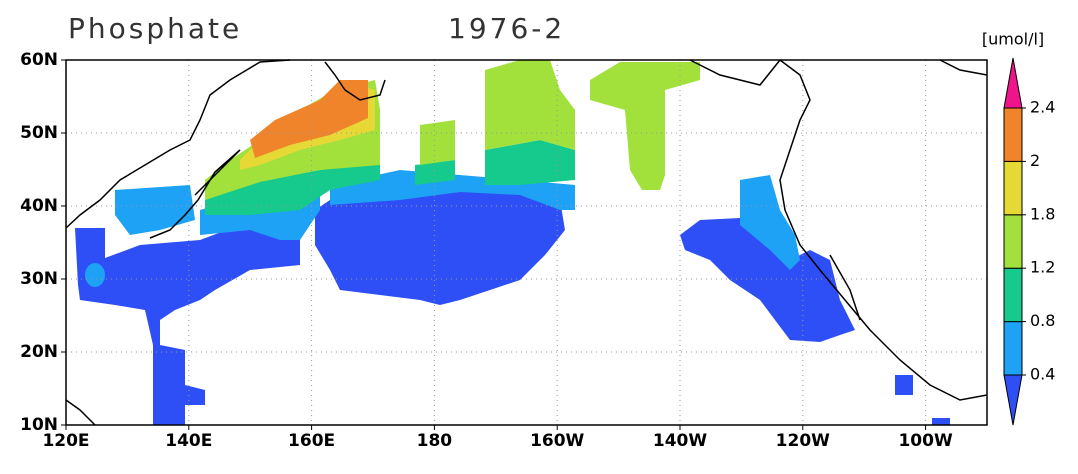 This screenshot has height=474, width=1078. What do you see at coordinates (1035, 160) in the screenshot?
I see `colorbar-label: 2` at bounding box center [1035, 160].